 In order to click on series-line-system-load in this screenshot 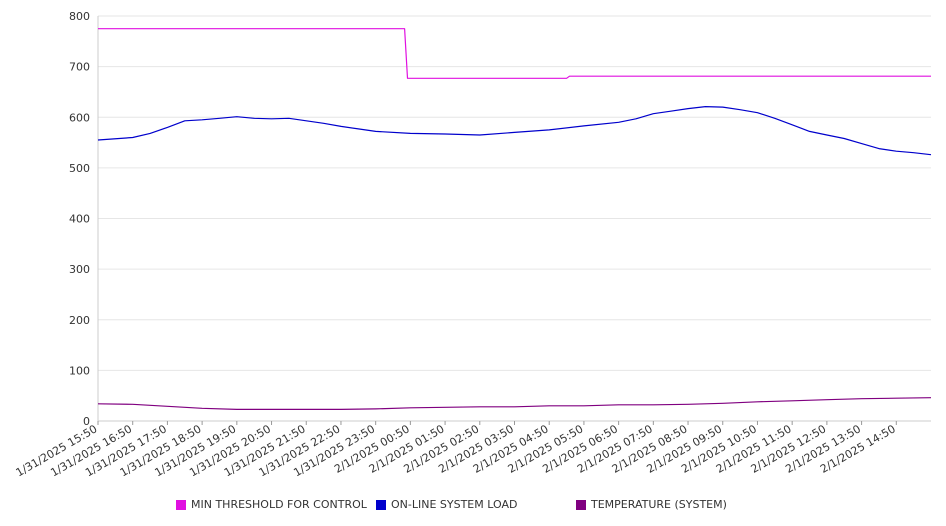, I will do `click(514, 131)`.